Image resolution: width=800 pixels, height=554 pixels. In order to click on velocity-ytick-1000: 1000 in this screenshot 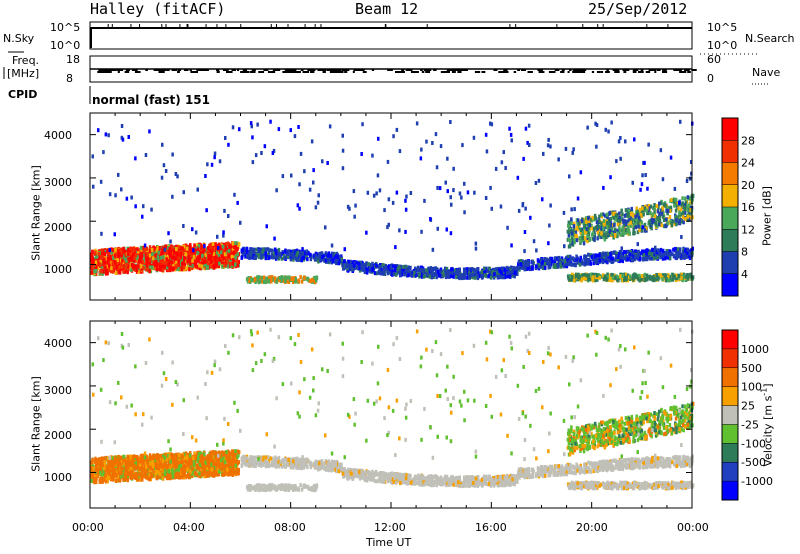, I will do `click(58, 477)`.